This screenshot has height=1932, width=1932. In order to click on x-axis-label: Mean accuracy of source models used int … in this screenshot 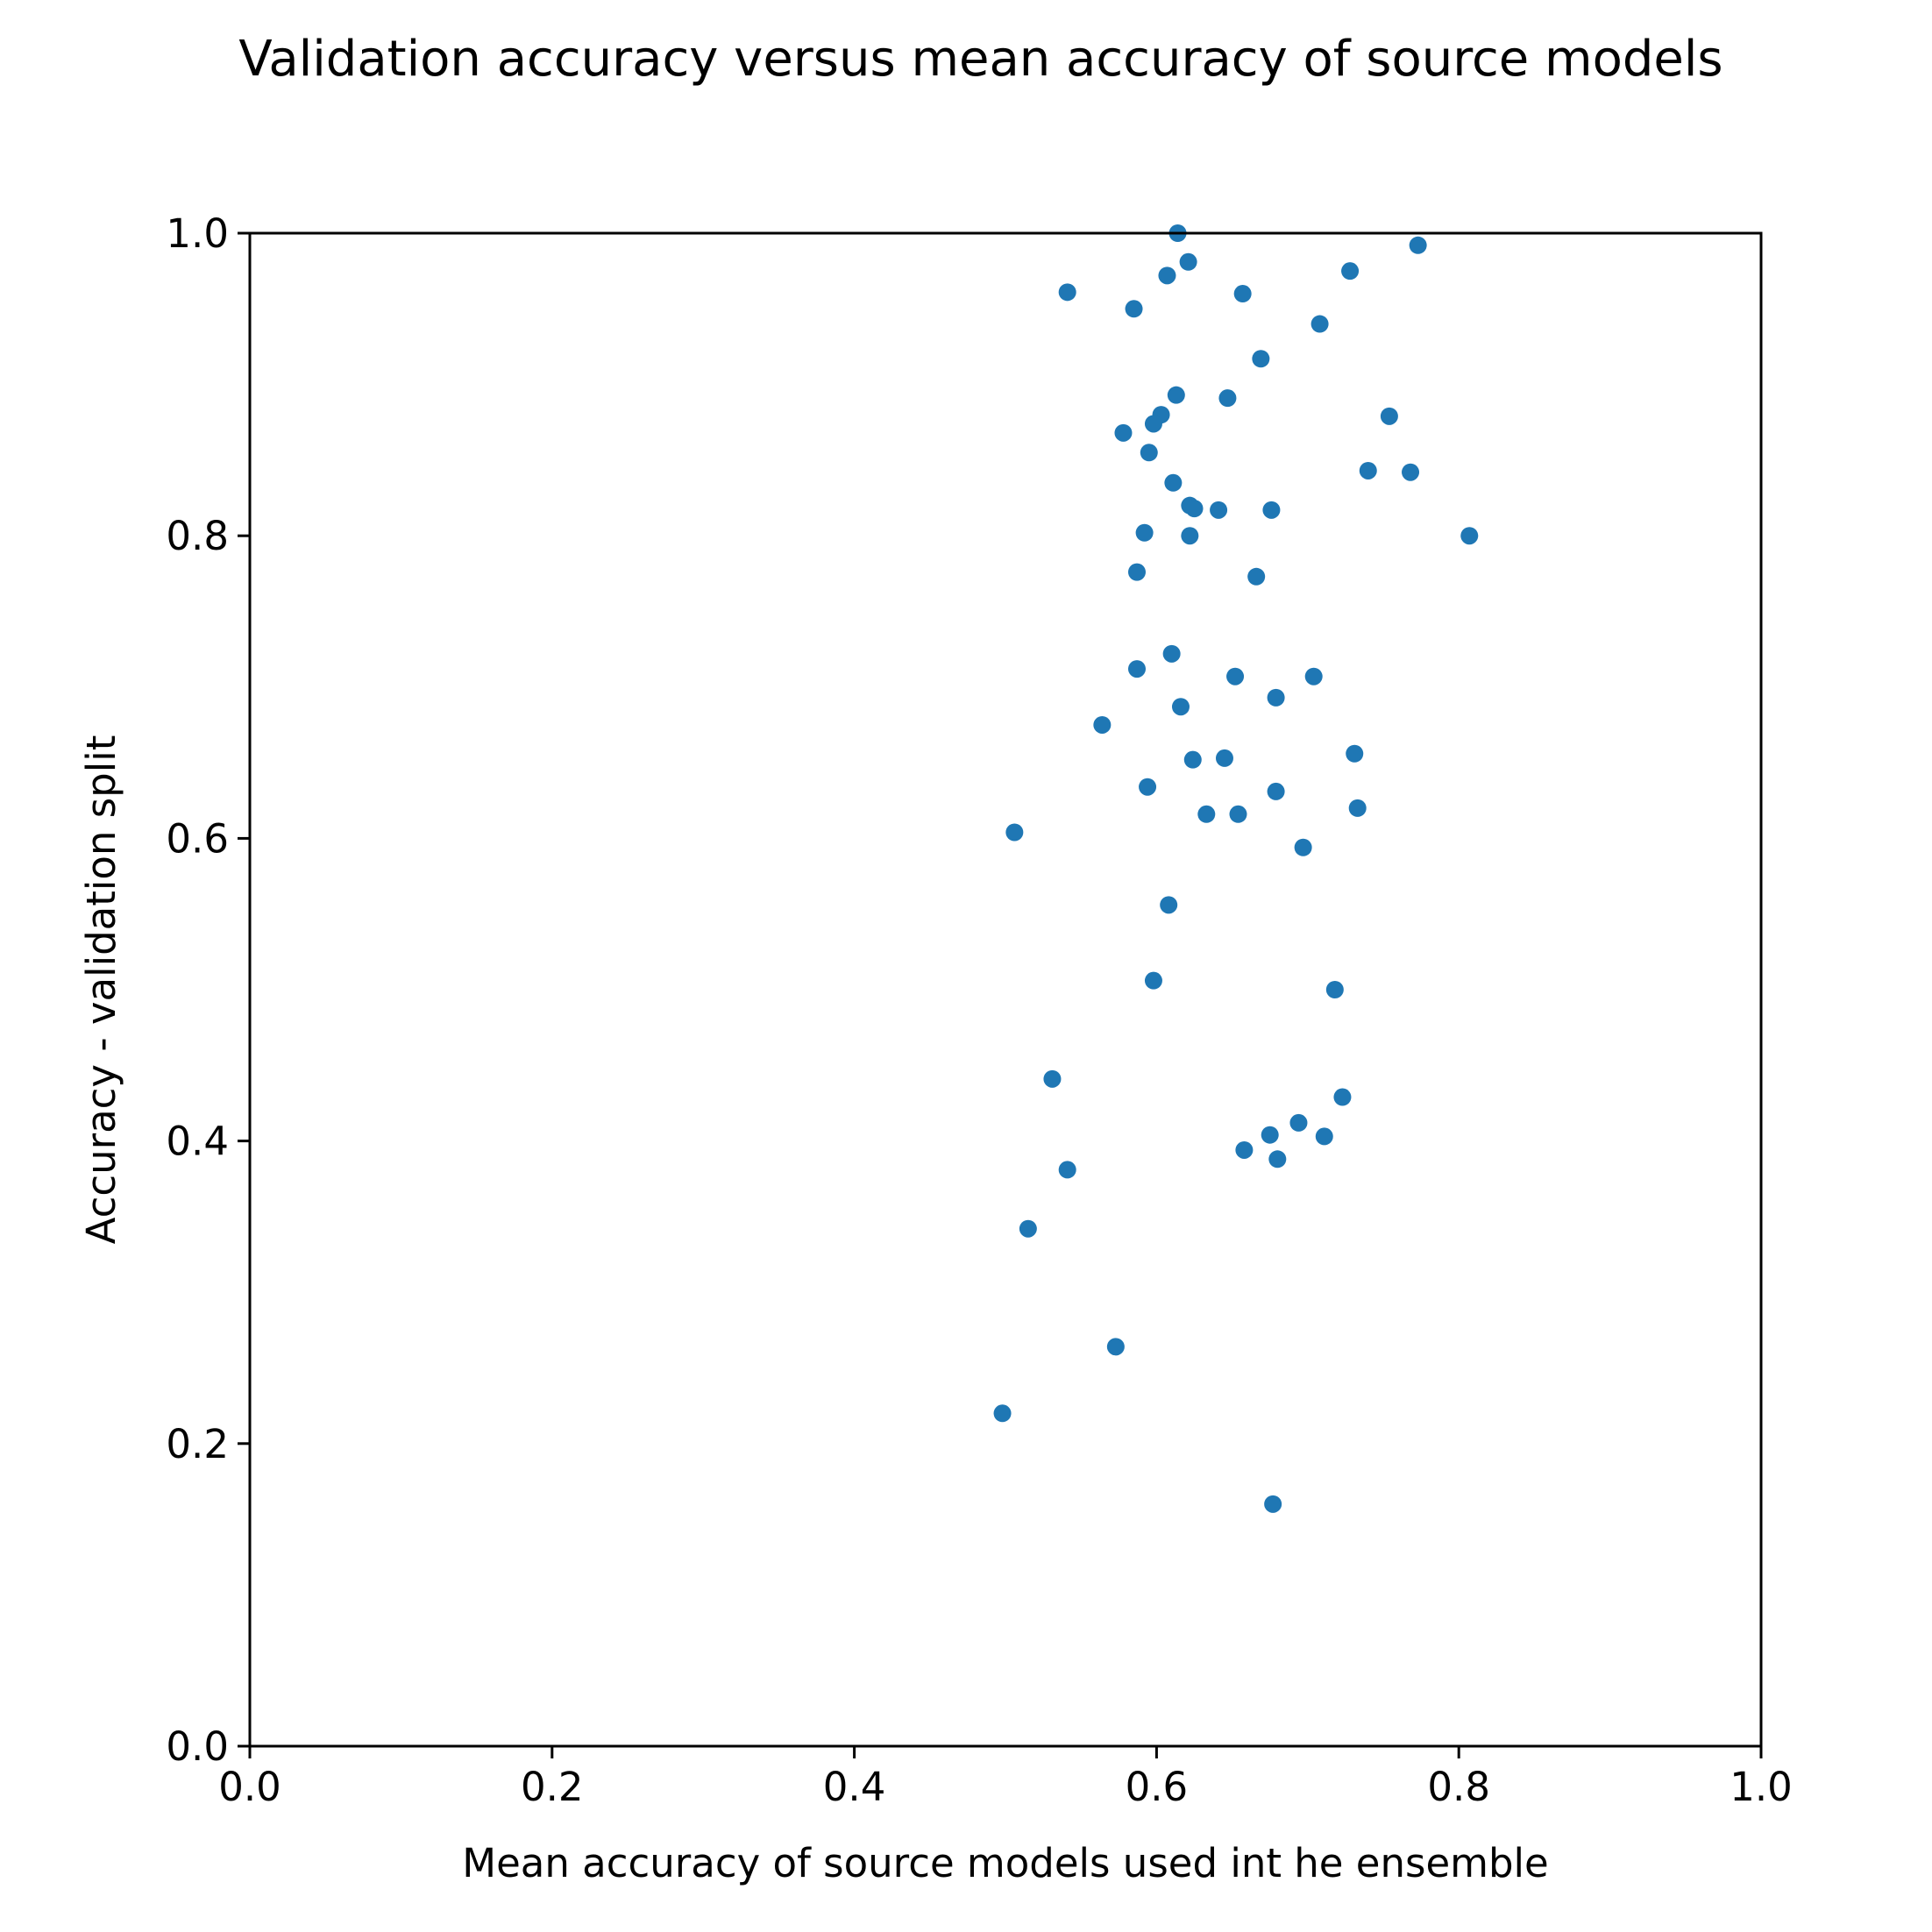, I will do `click(1005, 1863)`.